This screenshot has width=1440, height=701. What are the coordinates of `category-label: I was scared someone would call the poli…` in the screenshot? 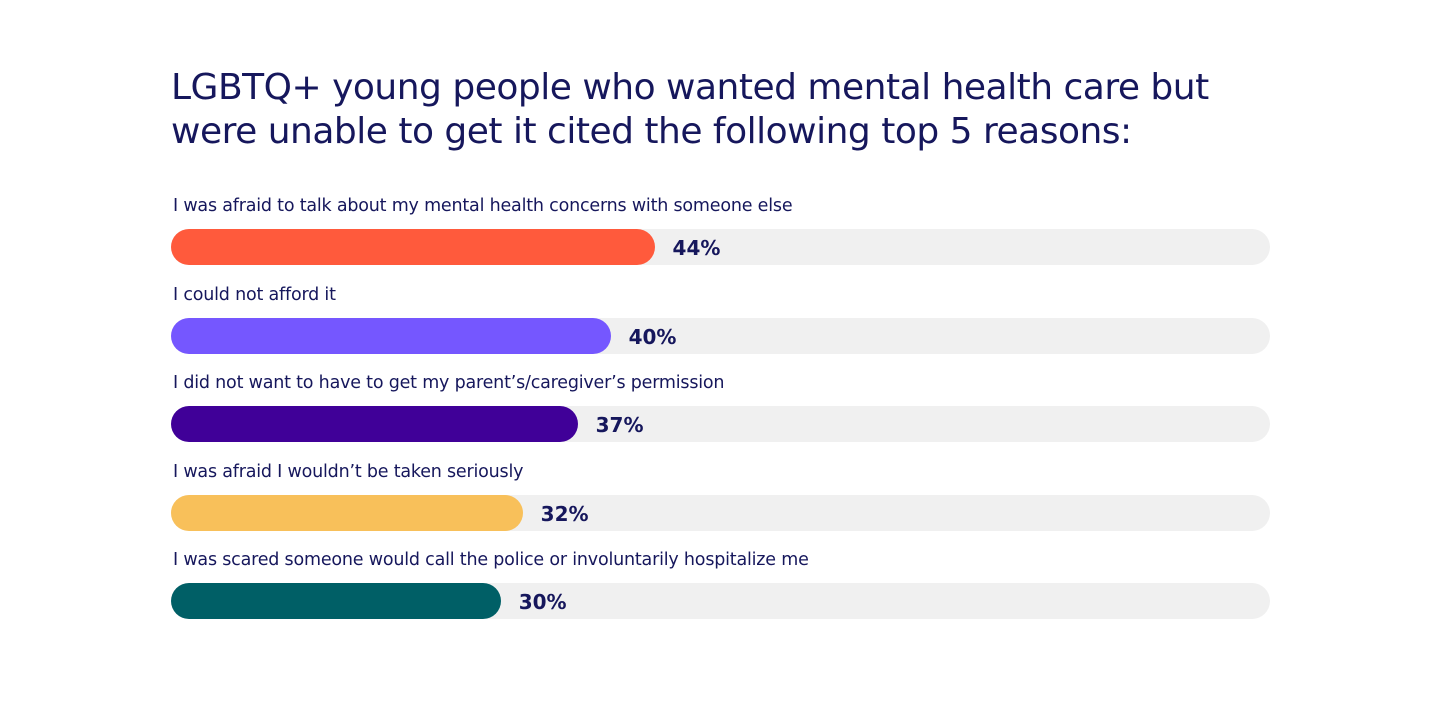 It's located at (491, 560).